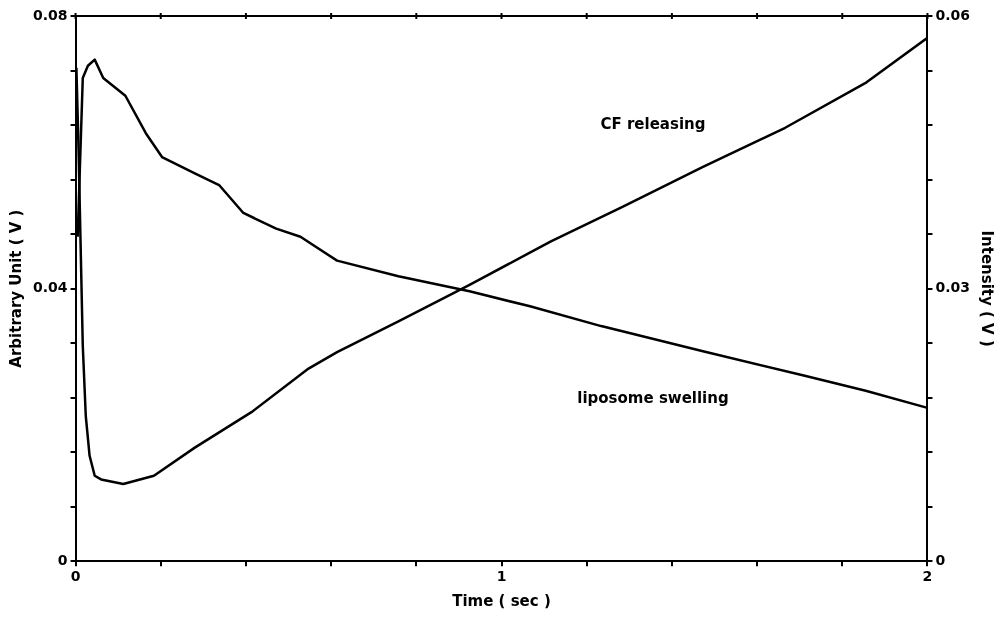 This screenshot has width=1005, height=619. I want to click on y2-tick-label: 0.03, so click(952, 287).